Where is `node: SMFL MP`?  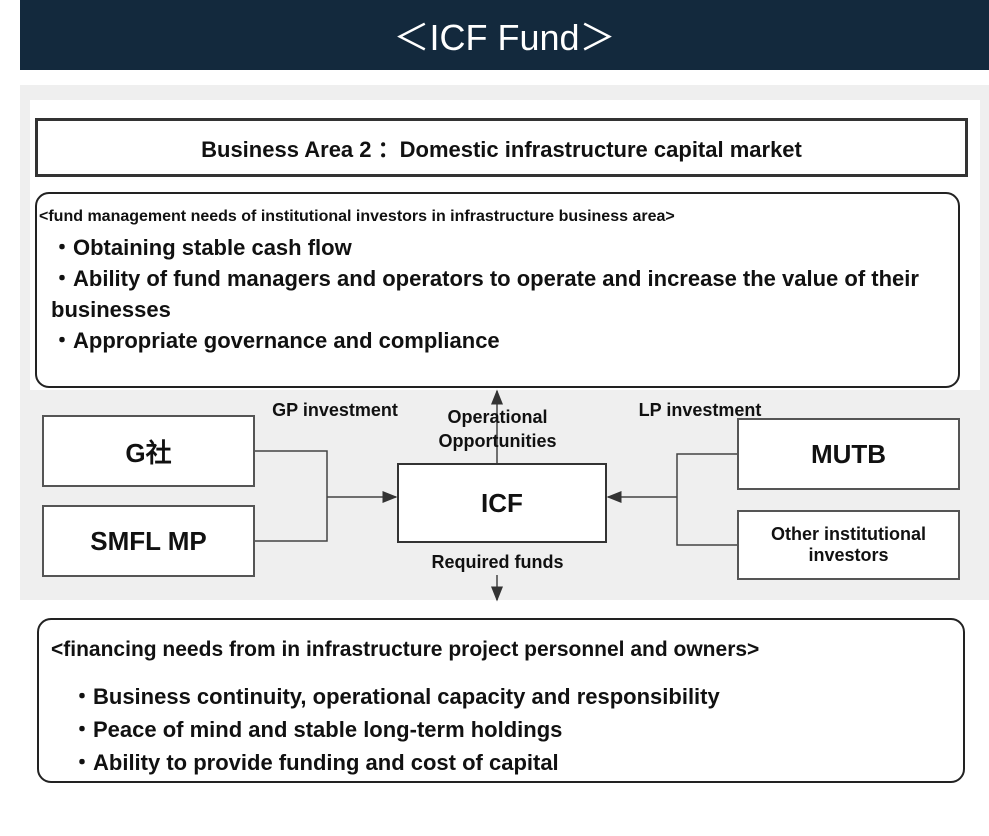
node: SMFL MP is located at coordinates (148, 541).